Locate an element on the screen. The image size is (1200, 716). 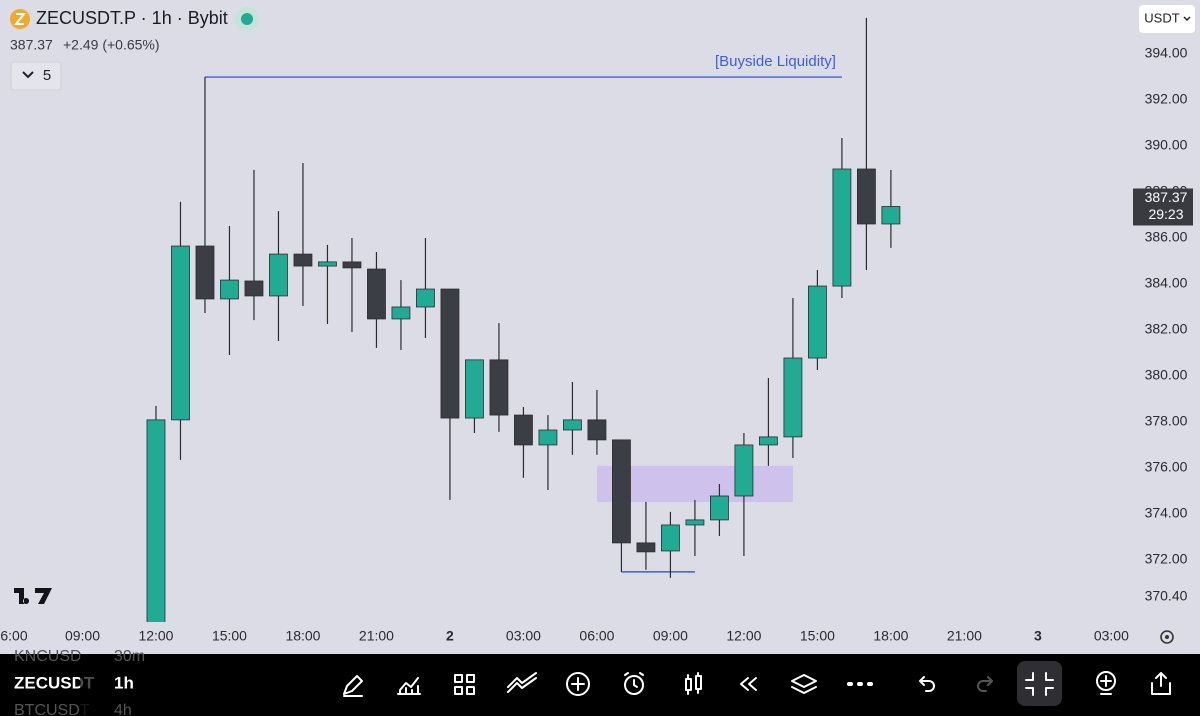
indicator-count: 5 is located at coordinates (47, 75).